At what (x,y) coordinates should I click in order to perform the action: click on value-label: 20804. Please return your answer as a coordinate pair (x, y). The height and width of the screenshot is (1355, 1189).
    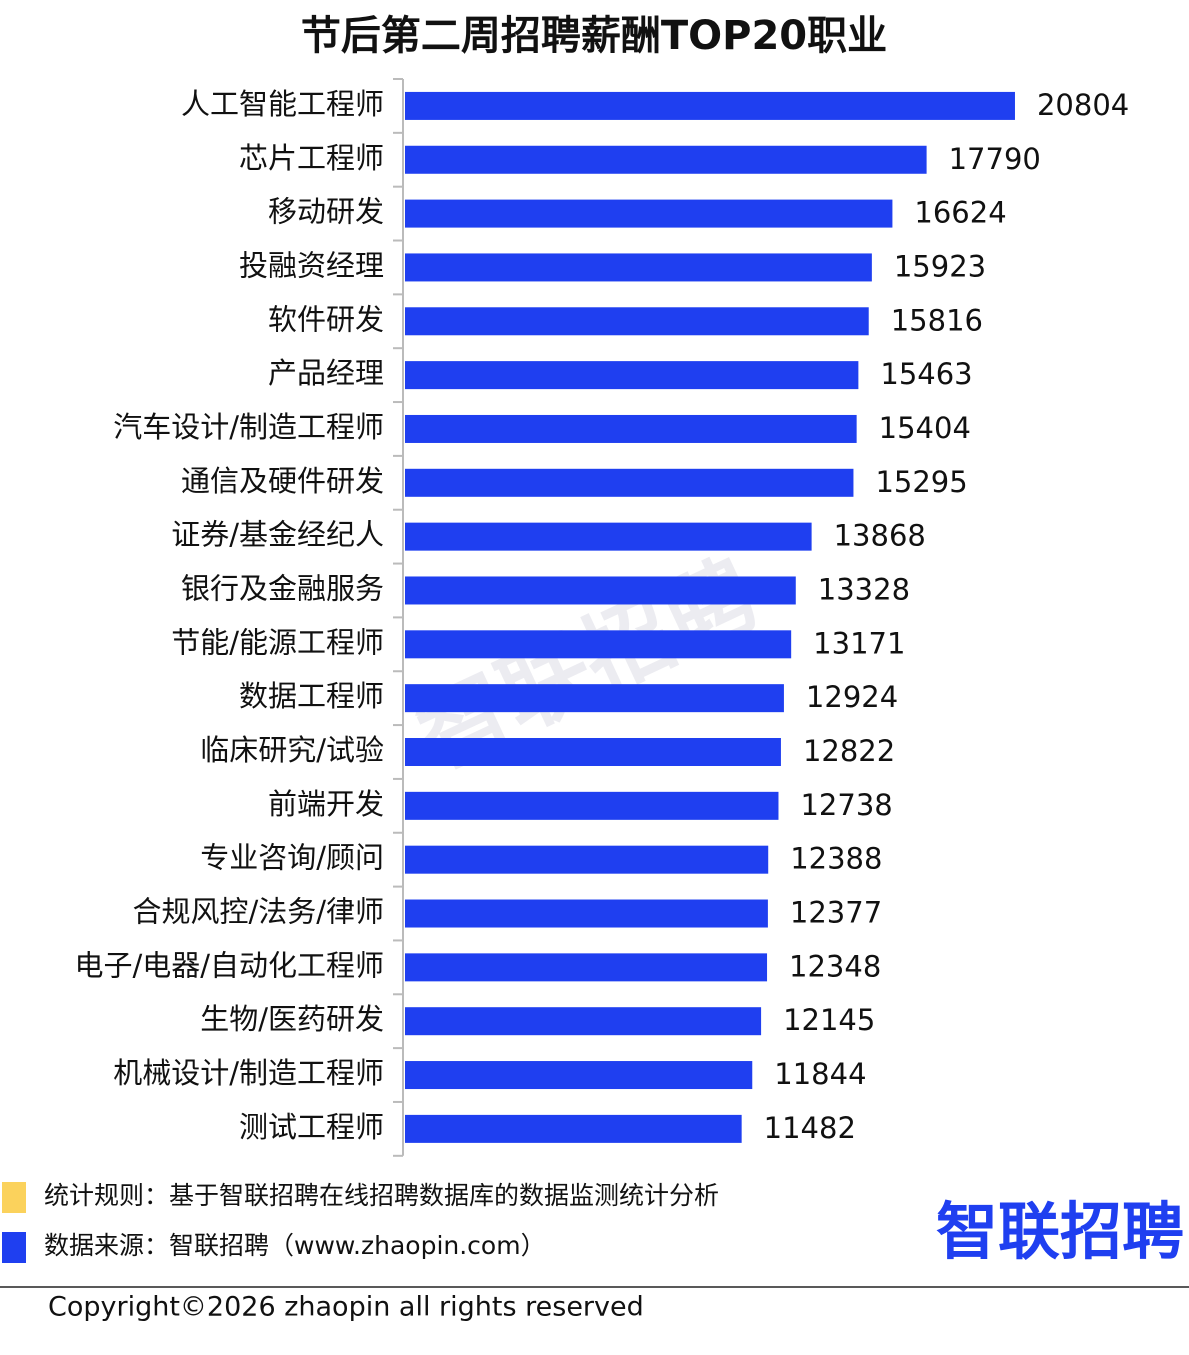
    Looking at the image, I should click on (1083, 105).